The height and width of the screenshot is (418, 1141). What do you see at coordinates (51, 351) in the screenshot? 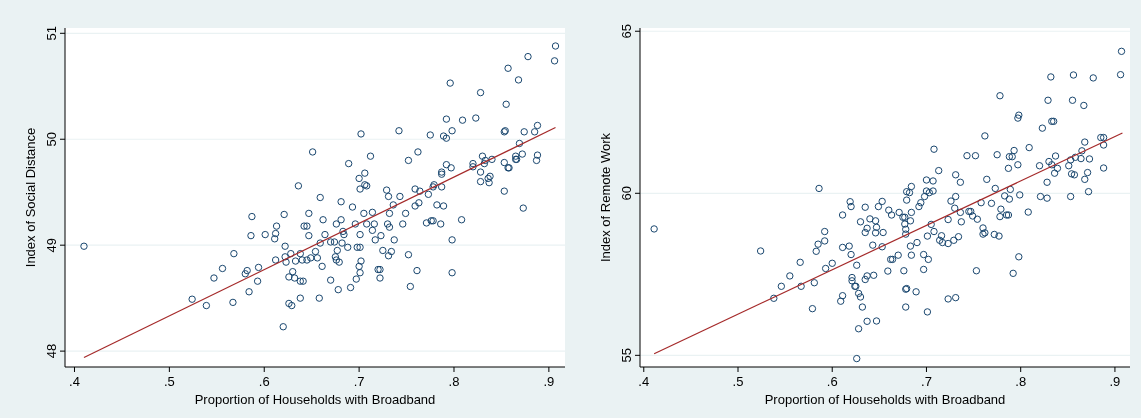
I see `y-tick-label: 48` at bounding box center [51, 351].